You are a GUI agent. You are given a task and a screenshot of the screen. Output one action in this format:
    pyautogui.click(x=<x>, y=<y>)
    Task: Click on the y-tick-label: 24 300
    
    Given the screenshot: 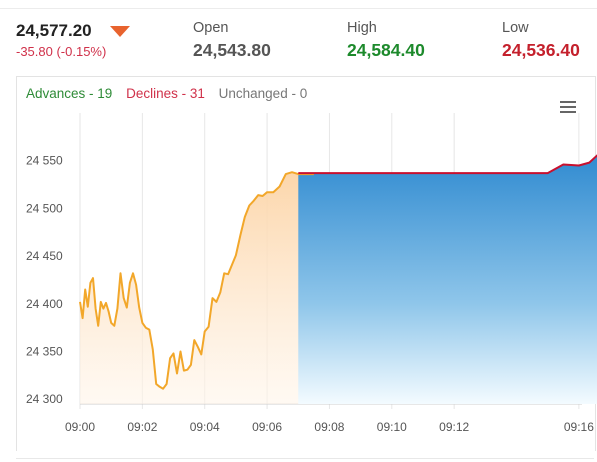 What is the action you would take?
    pyautogui.click(x=44, y=399)
    